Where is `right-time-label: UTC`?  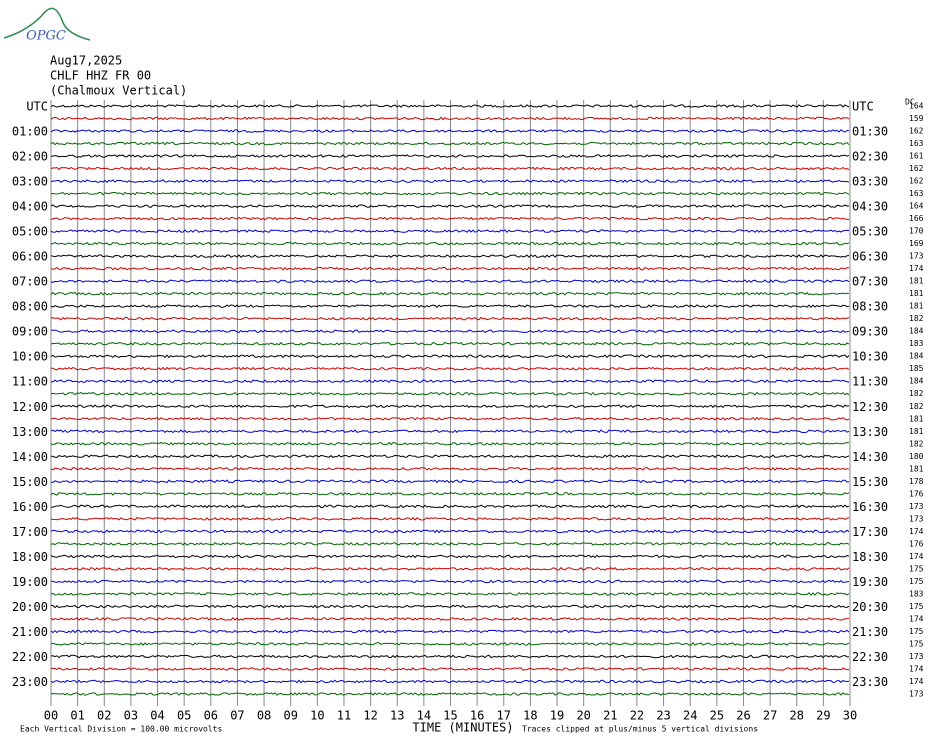
right-time-label: UTC is located at coordinates (863, 107).